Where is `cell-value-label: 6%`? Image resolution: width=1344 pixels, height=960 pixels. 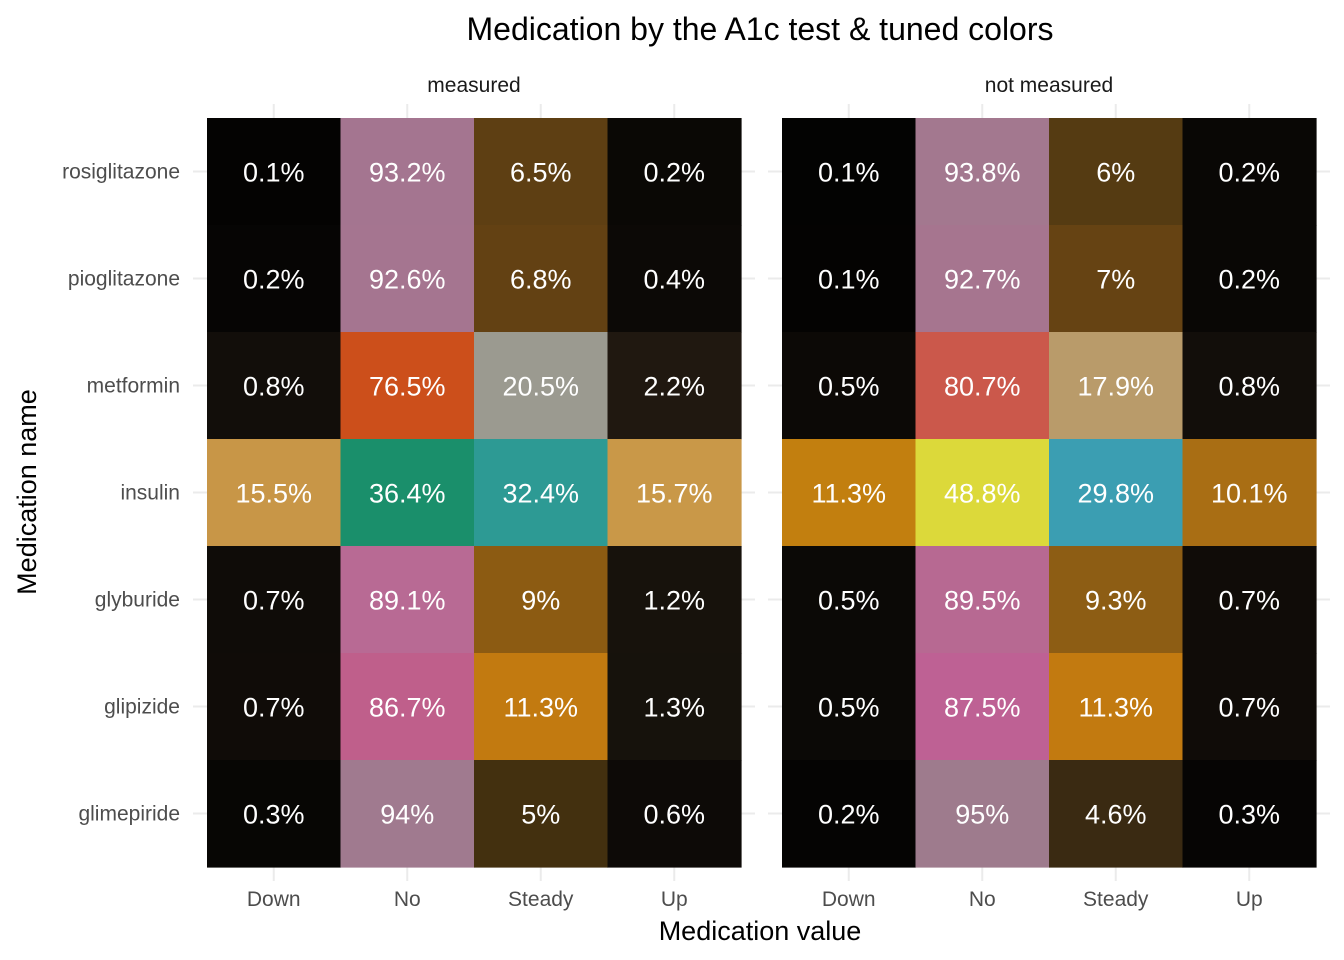 cell-value-label: 6% is located at coordinates (1115, 173).